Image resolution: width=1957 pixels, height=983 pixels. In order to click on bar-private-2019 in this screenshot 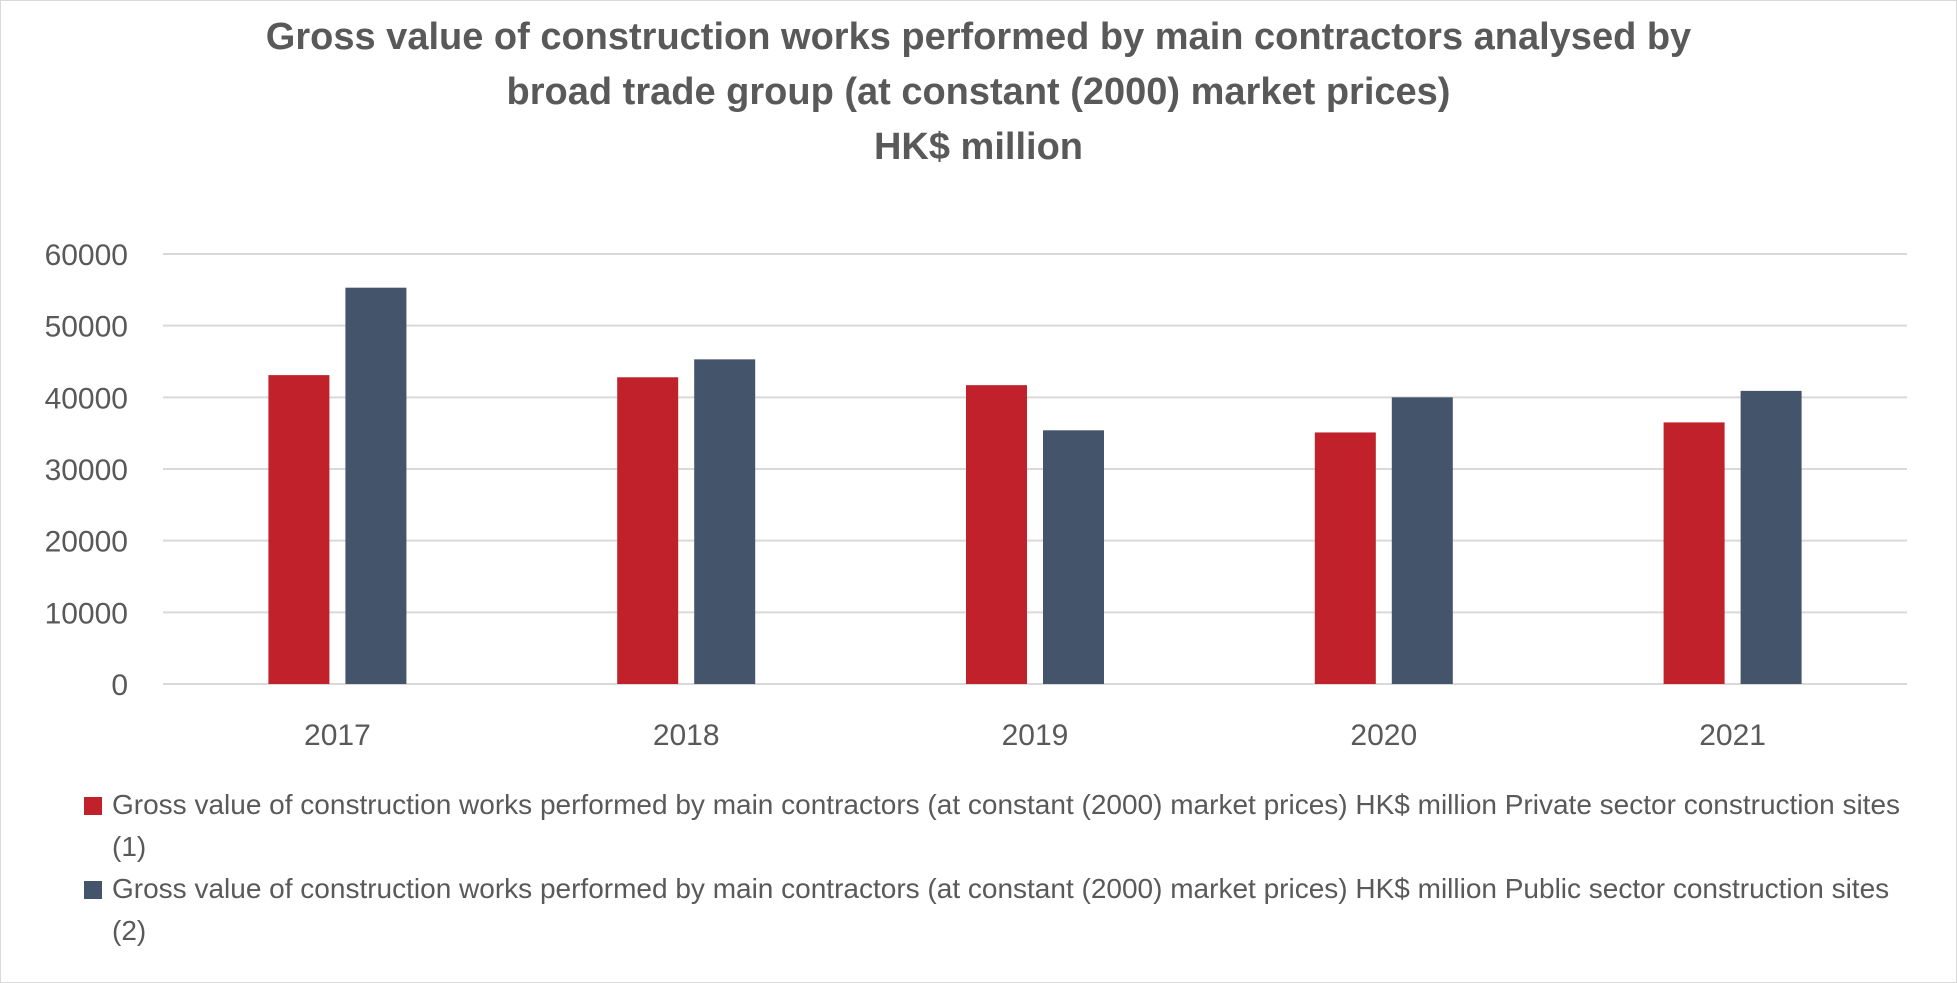, I will do `click(996, 534)`.